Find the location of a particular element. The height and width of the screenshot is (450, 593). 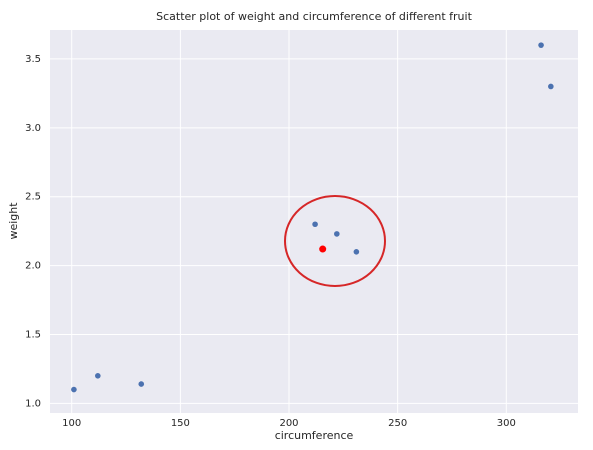

y-tick-label: 1.5 is located at coordinates (33, 334).